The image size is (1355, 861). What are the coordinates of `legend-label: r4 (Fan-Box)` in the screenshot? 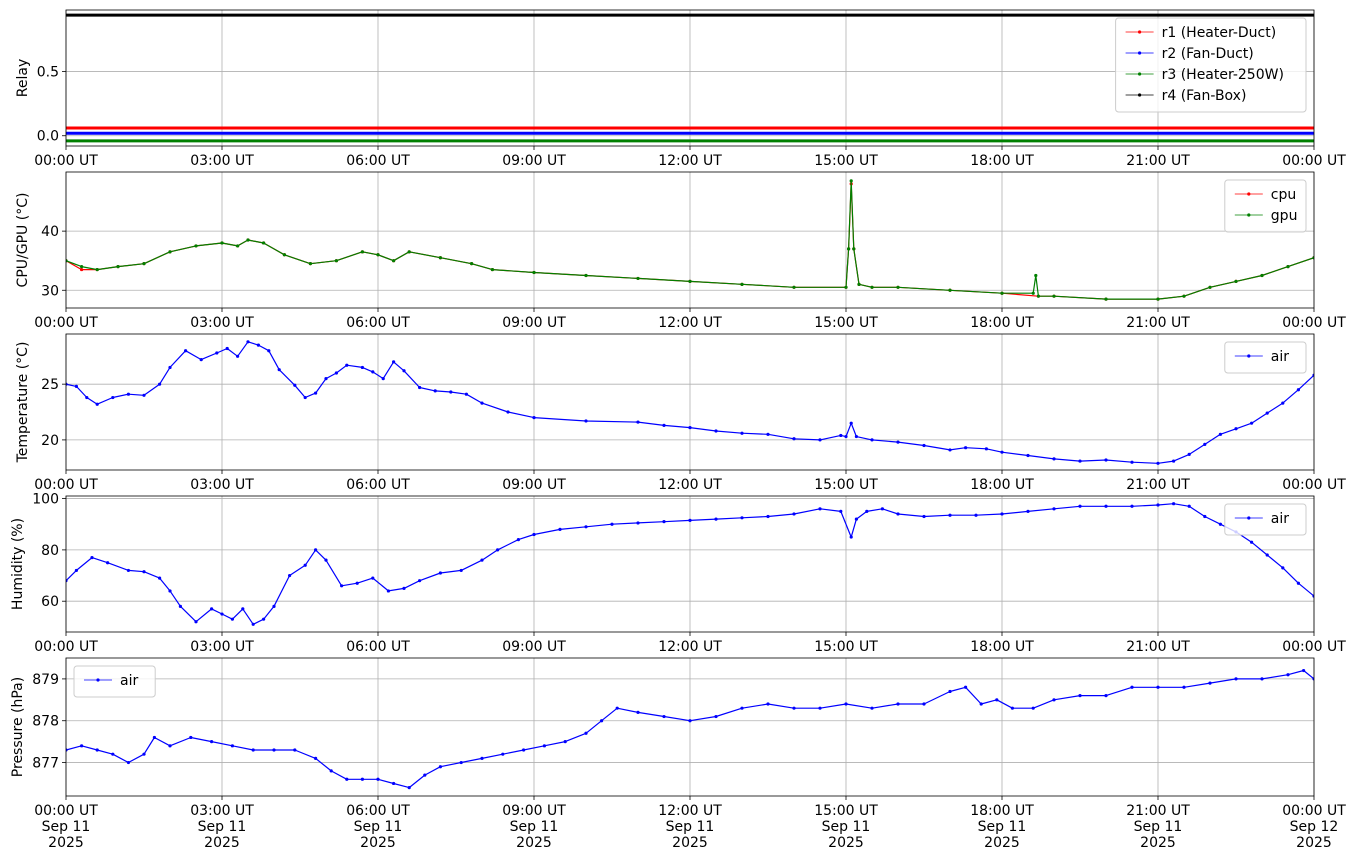 It's located at (1204, 96).